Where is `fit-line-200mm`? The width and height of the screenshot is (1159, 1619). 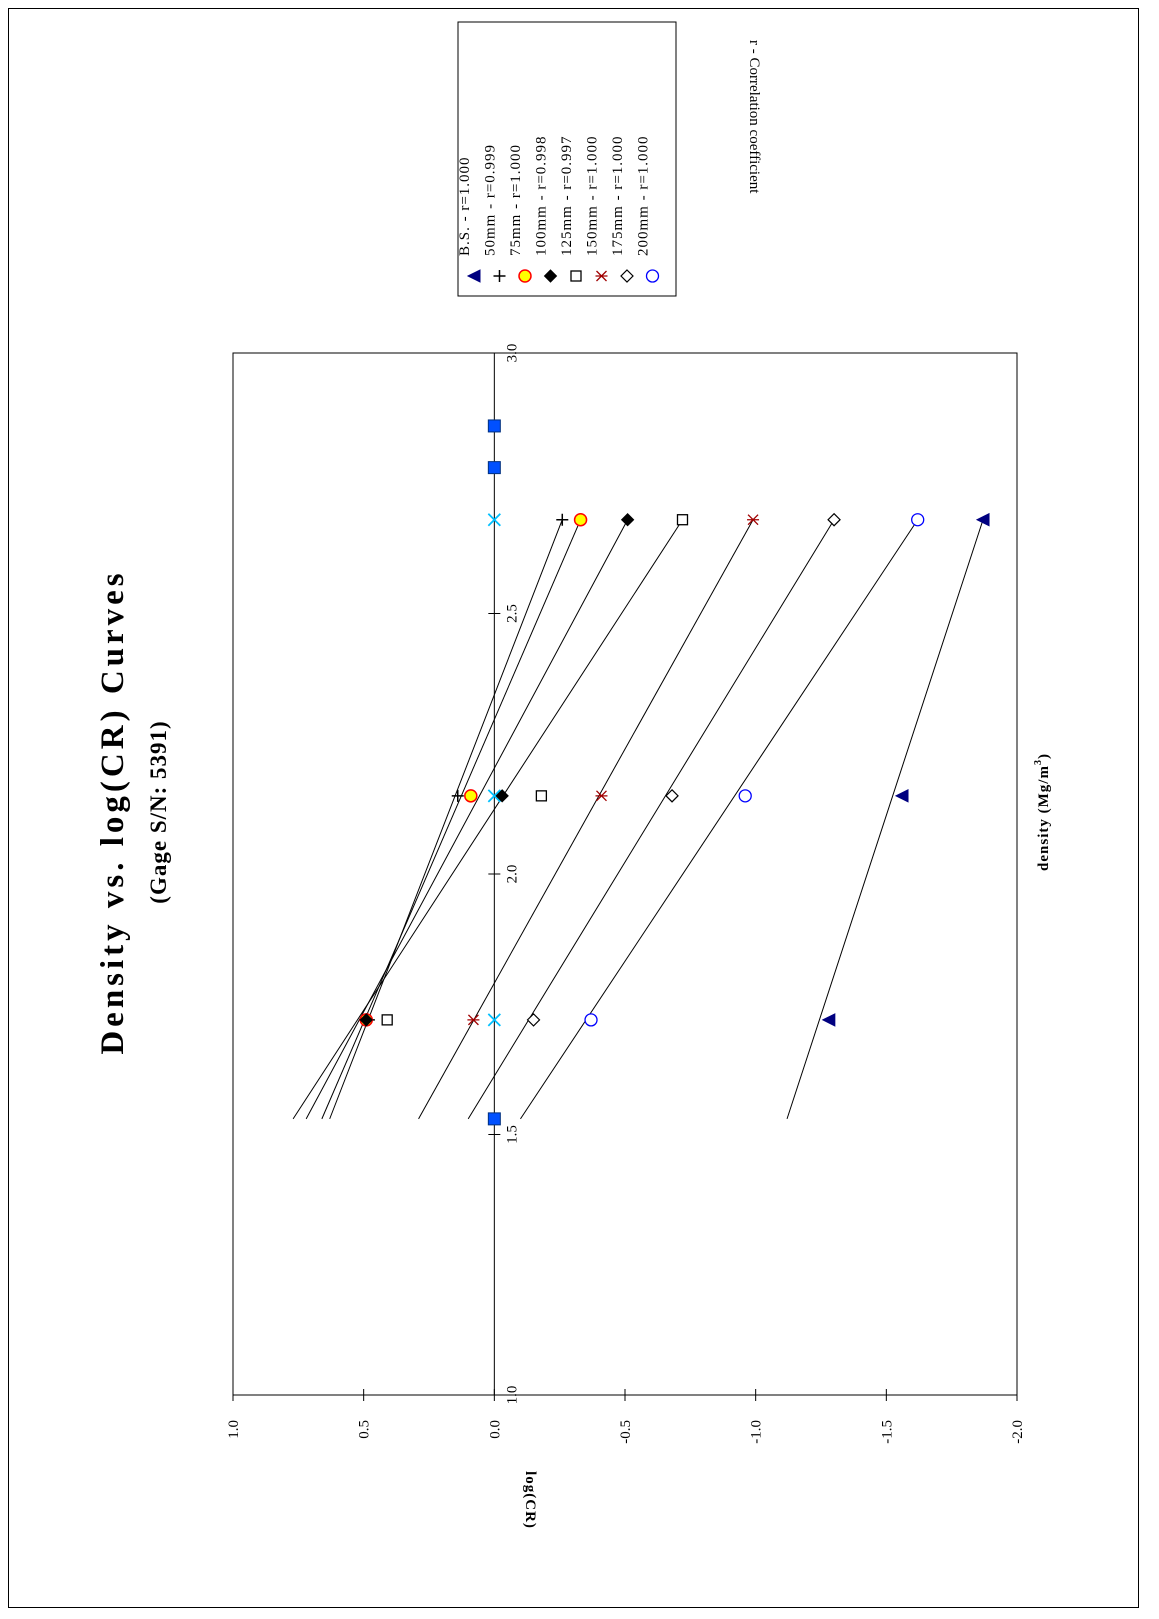 fit-line-200mm is located at coordinates (719, 819).